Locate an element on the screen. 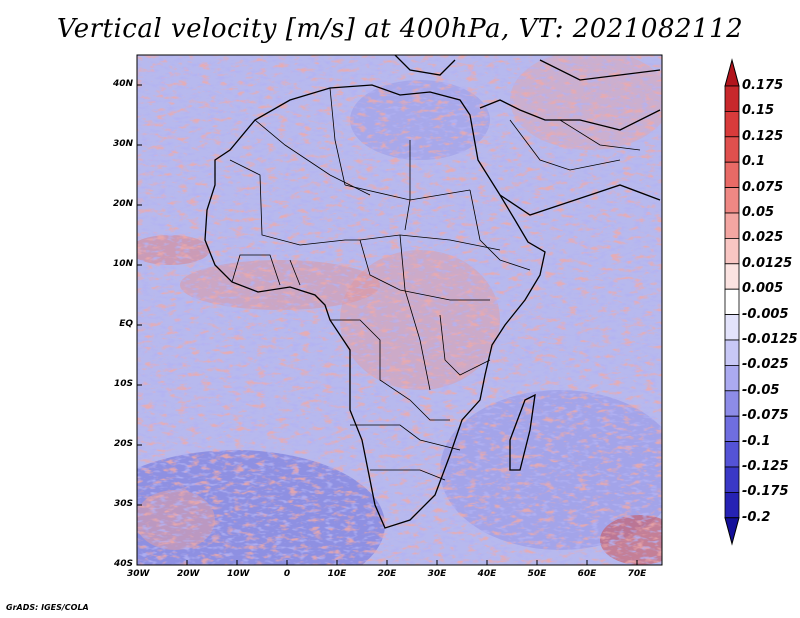  lon-label: 10E is located at coordinates (337, 574).